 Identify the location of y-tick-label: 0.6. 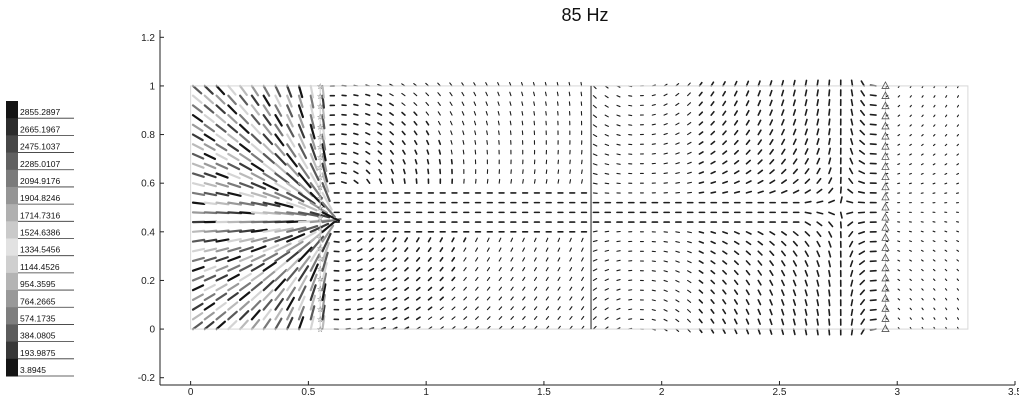
(148, 184).